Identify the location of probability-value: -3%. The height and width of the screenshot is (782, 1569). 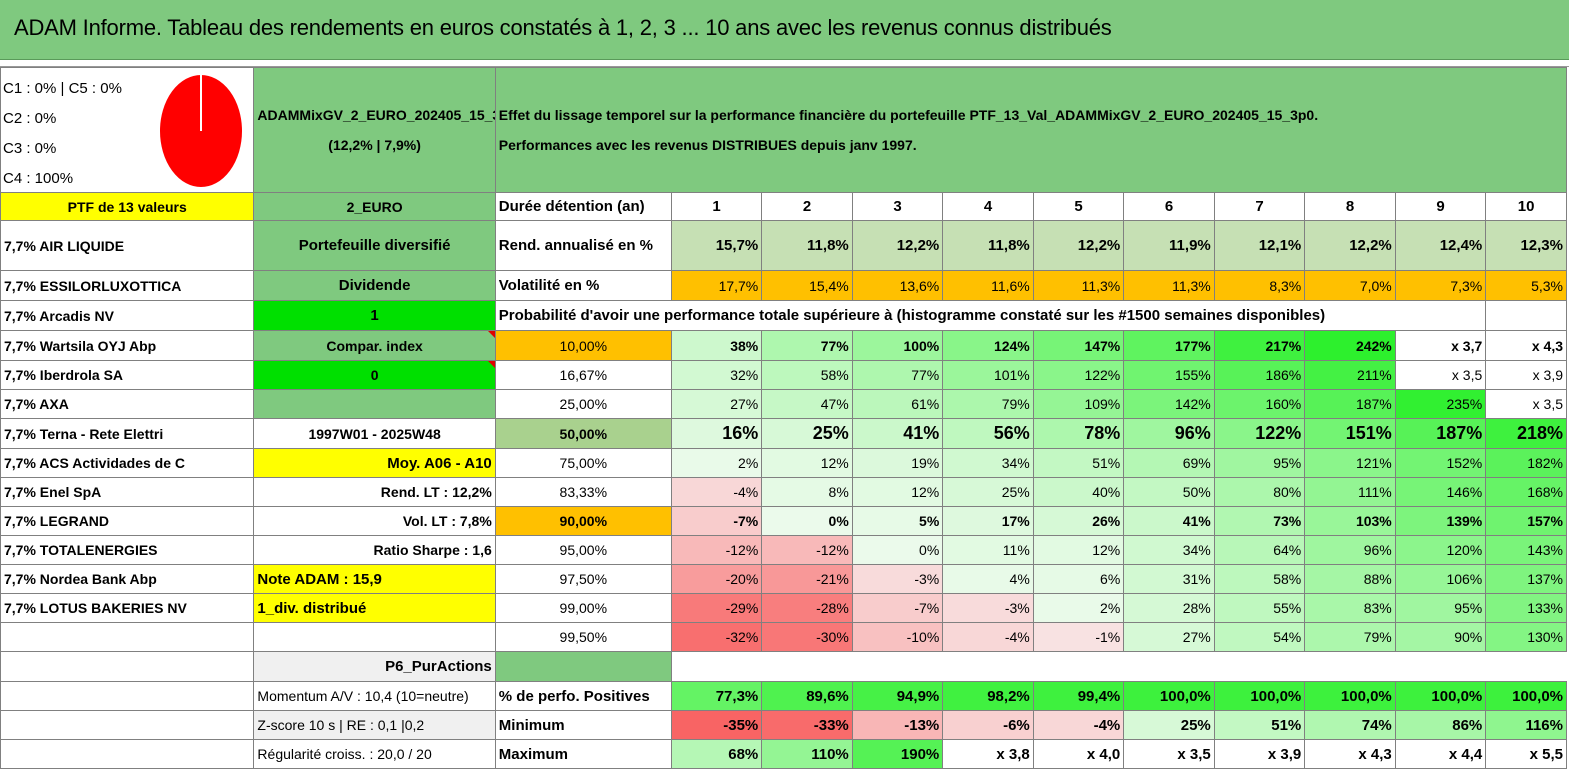
(988, 608).